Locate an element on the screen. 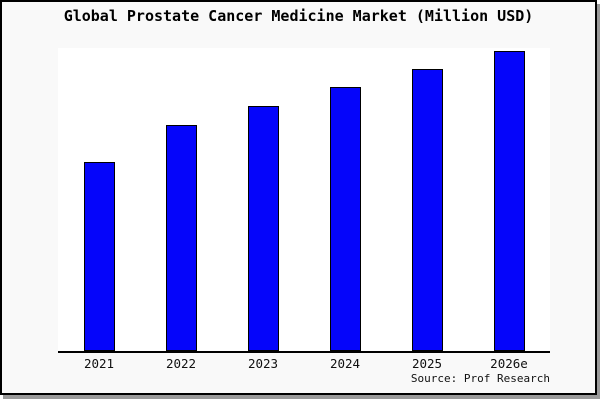  bar-slot-2021 is located at coordinates (99, 199).